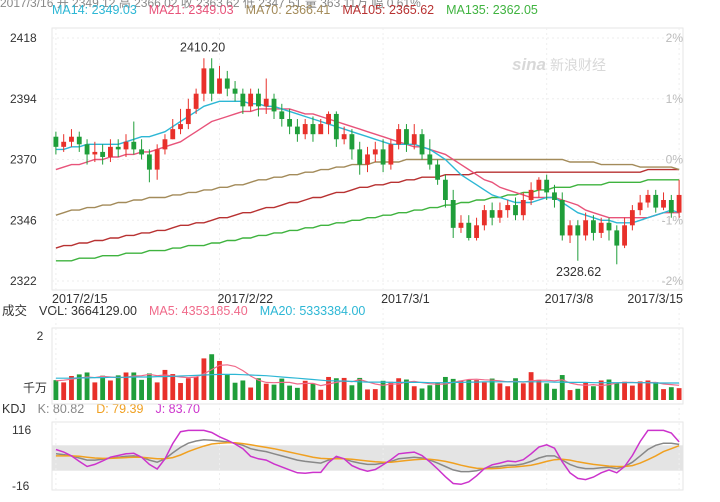  I want to click on pct-tick-2: 0%, so click(675, 160).